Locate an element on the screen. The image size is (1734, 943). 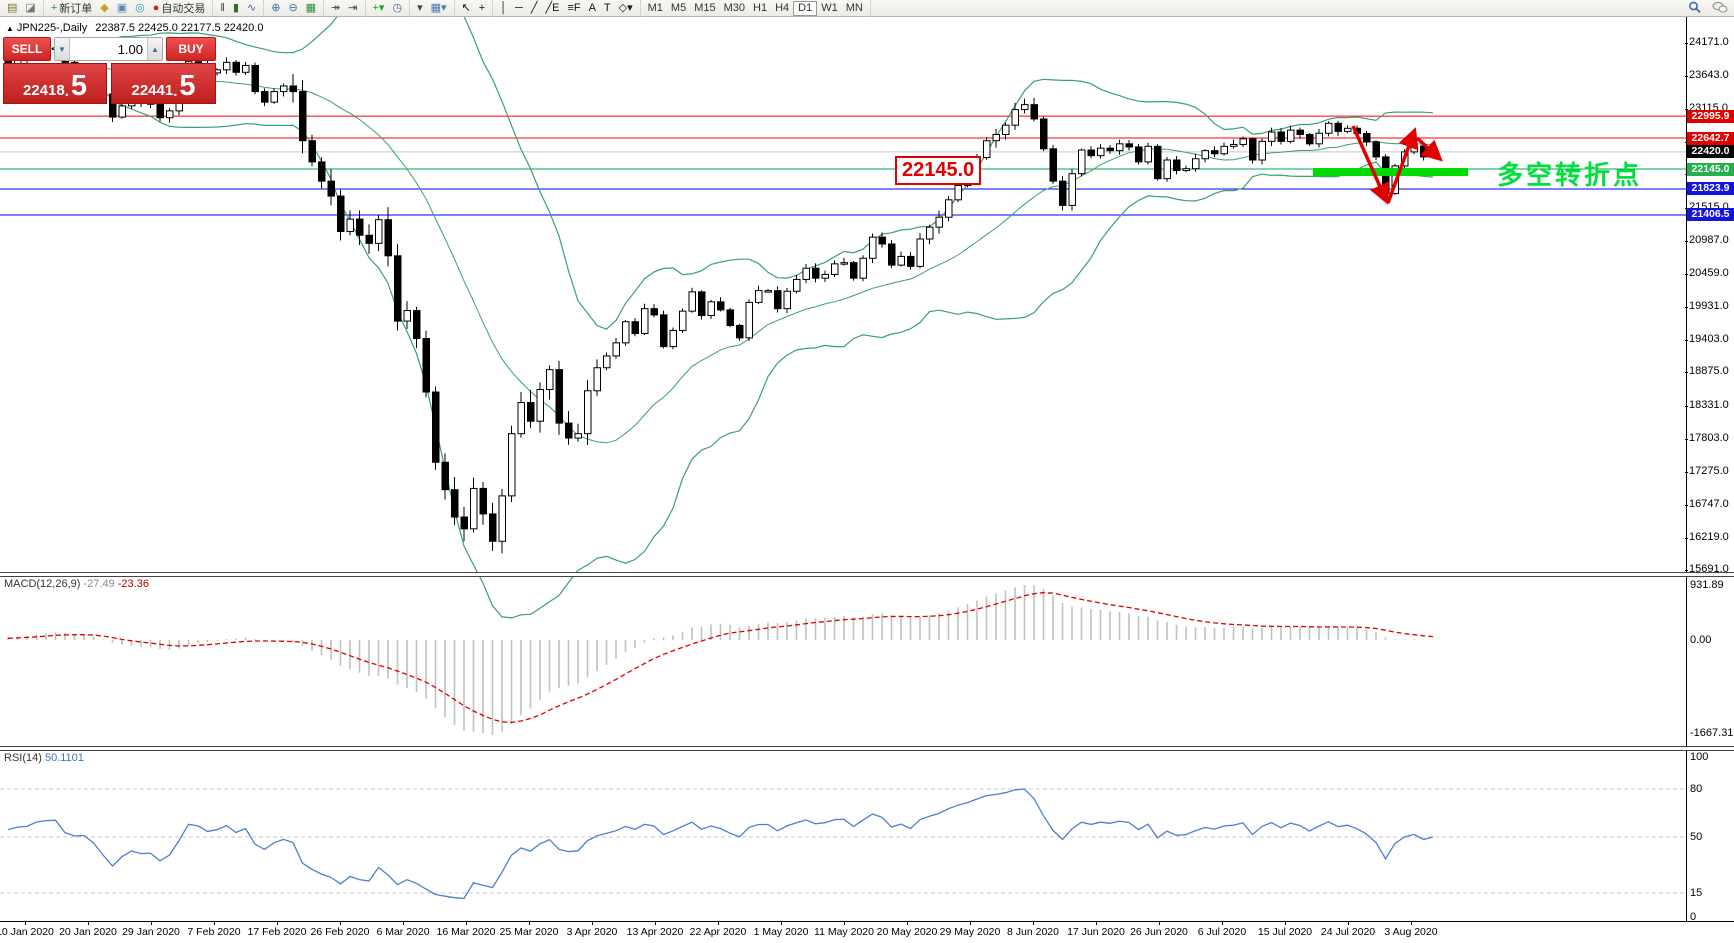
annotation-text: 多空转折点 is located at coordinates (1570, 175).